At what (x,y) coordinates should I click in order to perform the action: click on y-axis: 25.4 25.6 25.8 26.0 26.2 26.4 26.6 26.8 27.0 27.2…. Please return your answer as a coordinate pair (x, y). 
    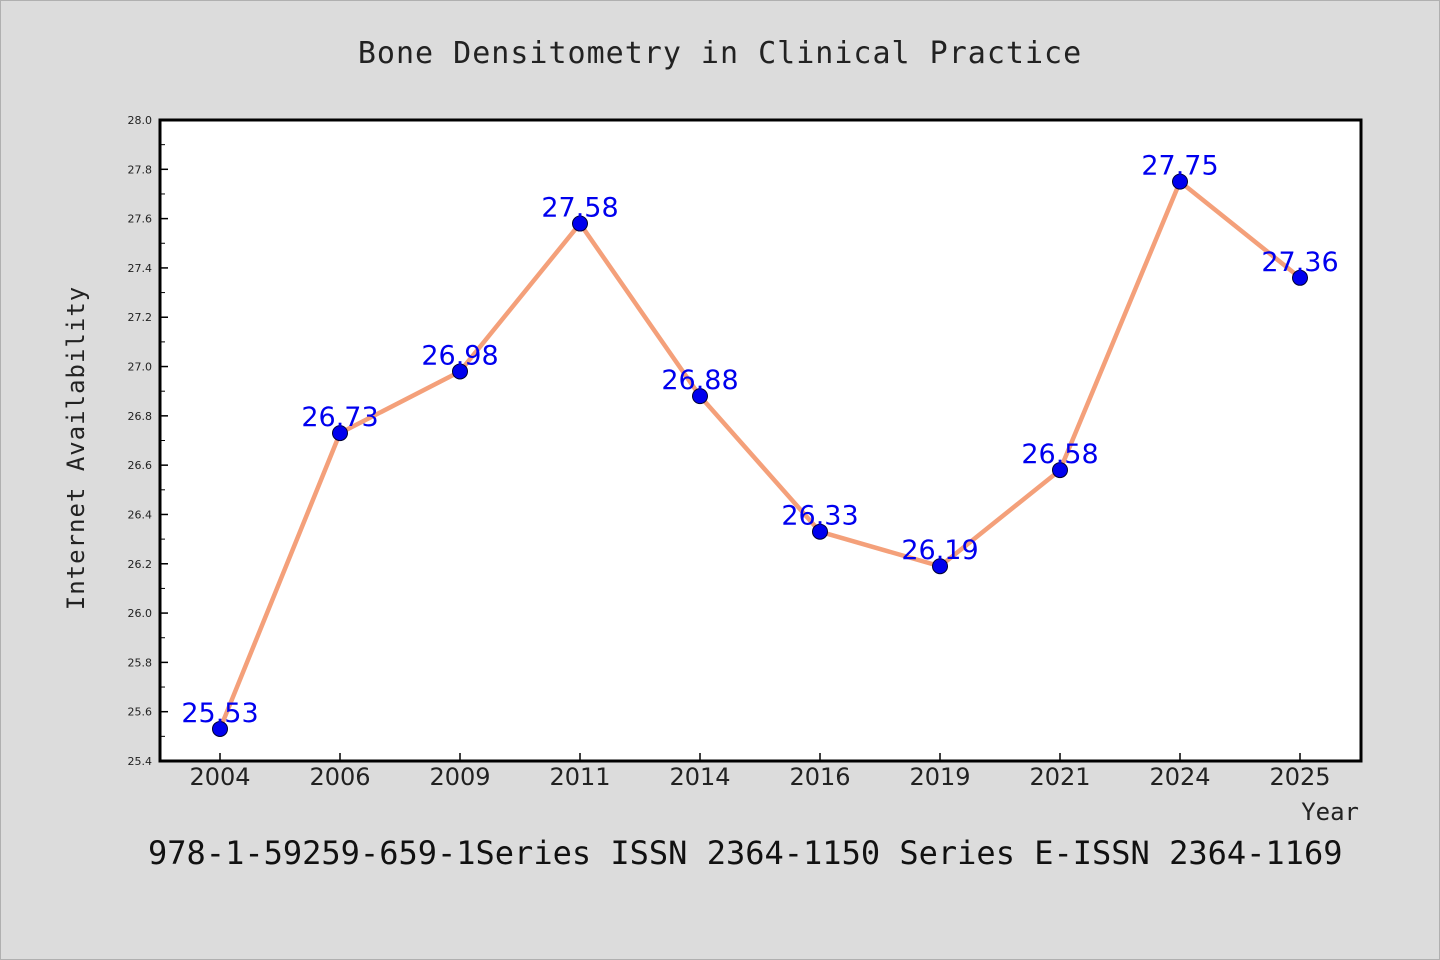
    Looking at the image, I should click on (148, 441).